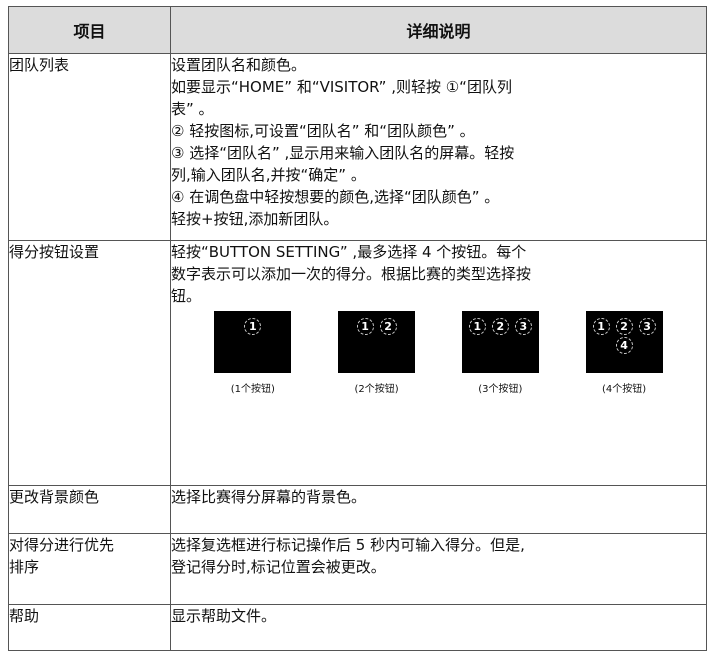 The image size is (715, 657). Describe the element at coordinates (438, 356) in the screenshot. I see `image-row: 1 (1个按钮) 1 2 (2个按钮) 1 2 3 (3个按钮) 1 2 3 4 (4个按钮)` at that location.